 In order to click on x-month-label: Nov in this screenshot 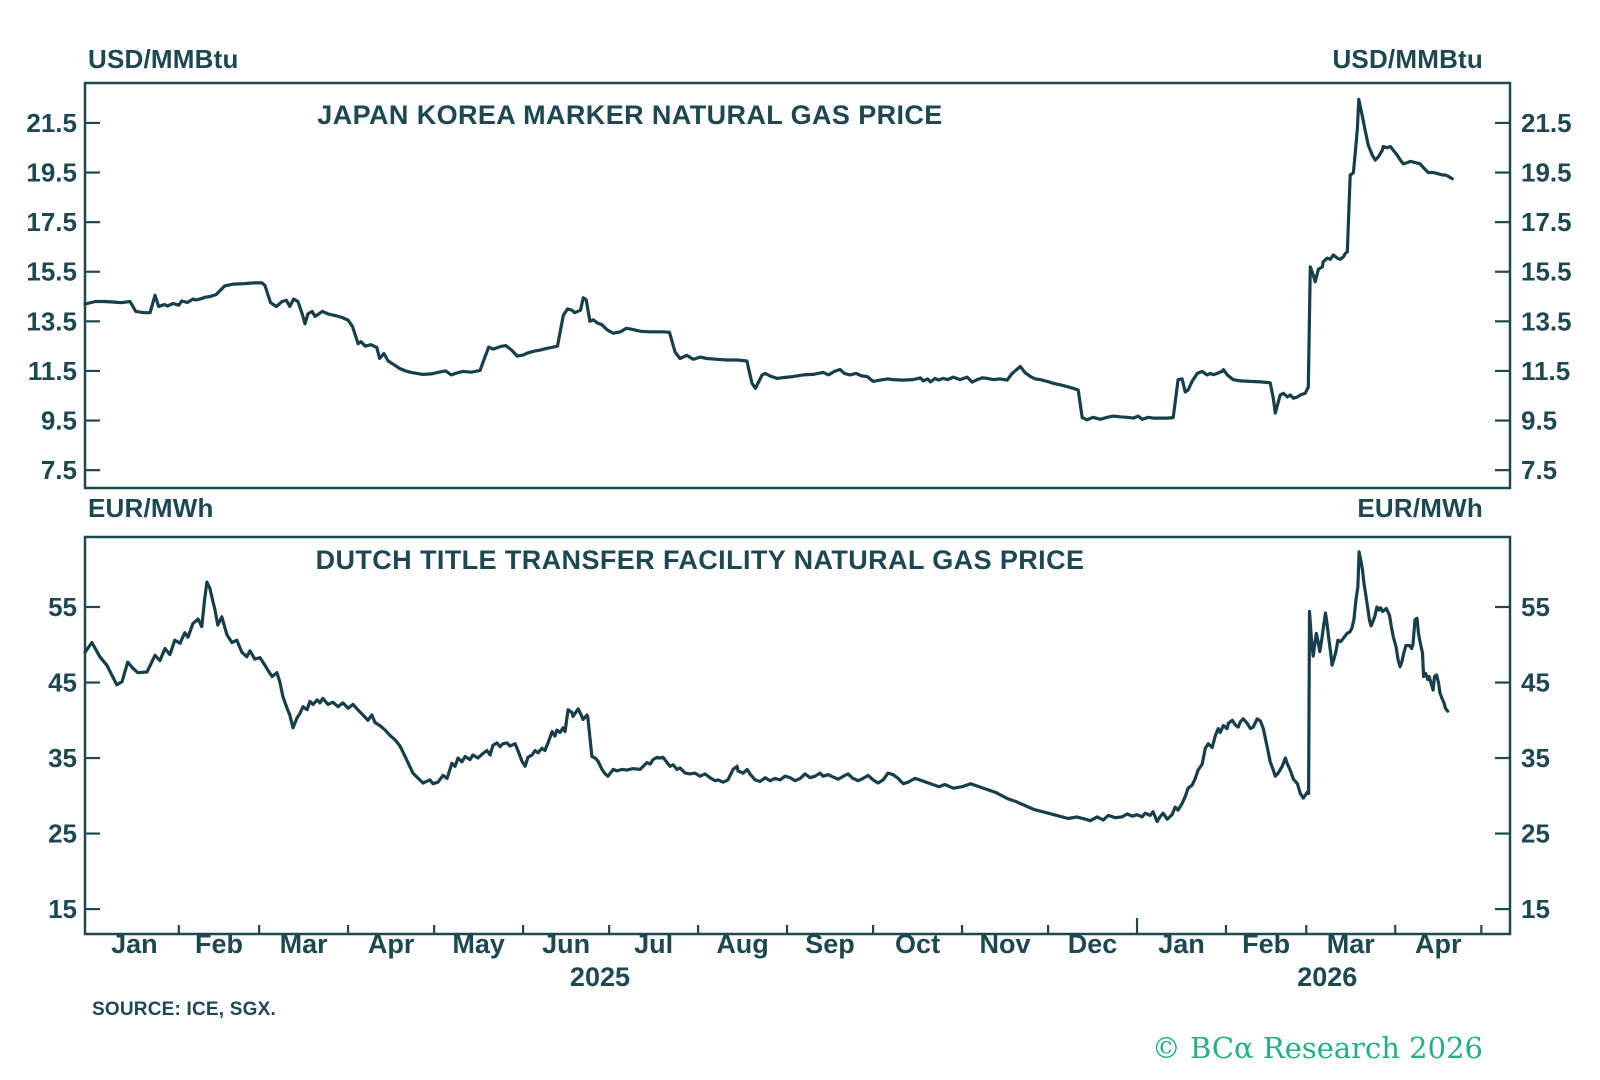, I will do `click(1005, 944)`.